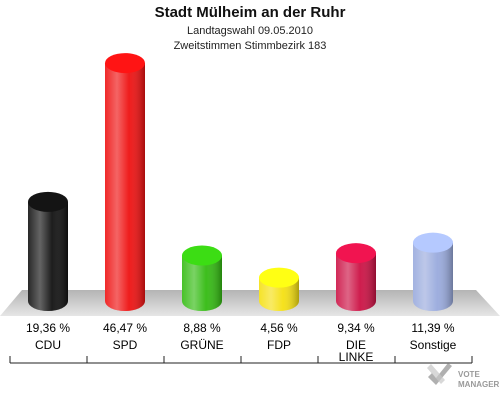 Image resolution: width=500 pixels, height=405 pixels. What do you see at coordinates (250, 12) in the screenshot?
I see `chart-title: Stadt Mülheim an der Ruhr` at bounding box center [250, 12].